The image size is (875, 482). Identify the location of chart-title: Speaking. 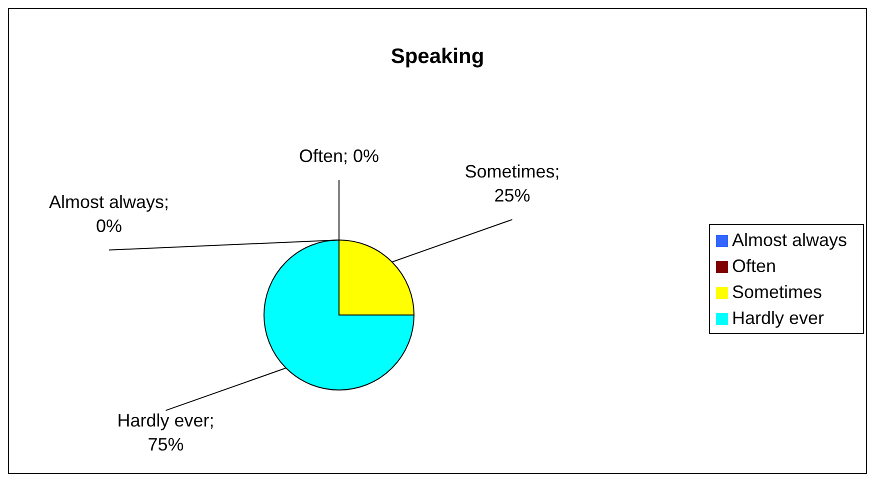
(438, 57).